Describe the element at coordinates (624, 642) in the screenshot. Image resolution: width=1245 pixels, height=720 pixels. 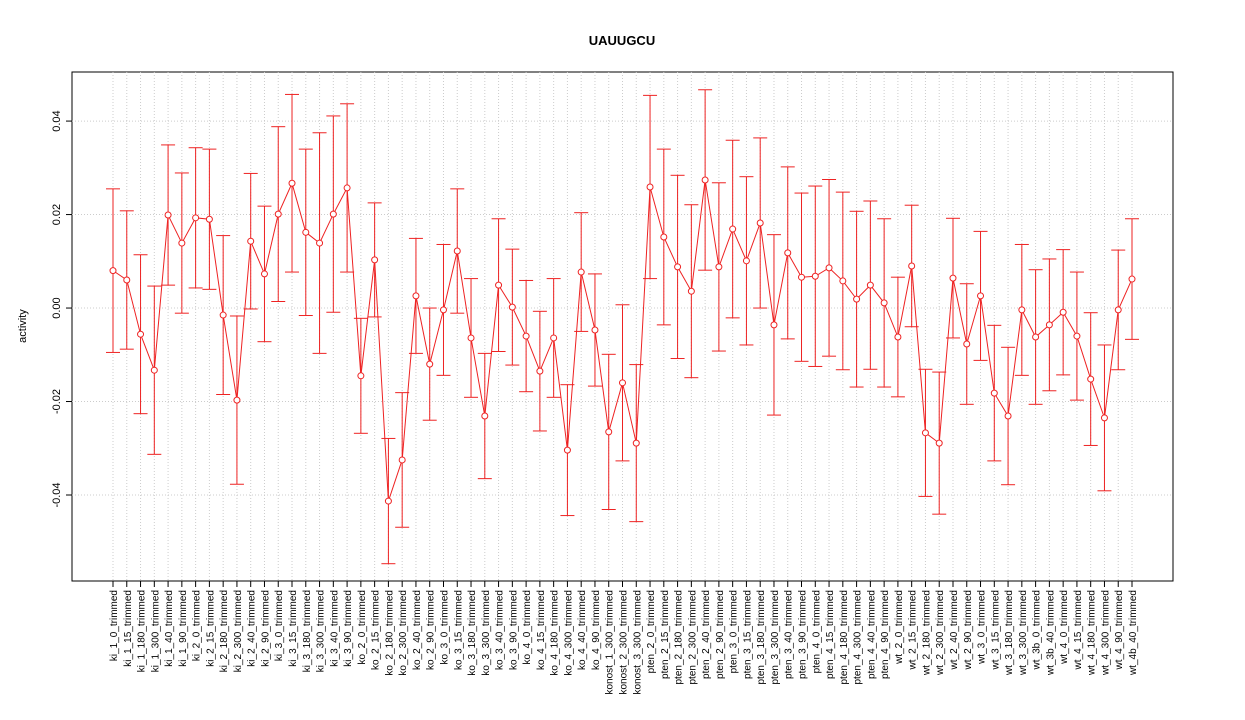
I see `x-tick-label: konost_2_300_trimmed` at that location.